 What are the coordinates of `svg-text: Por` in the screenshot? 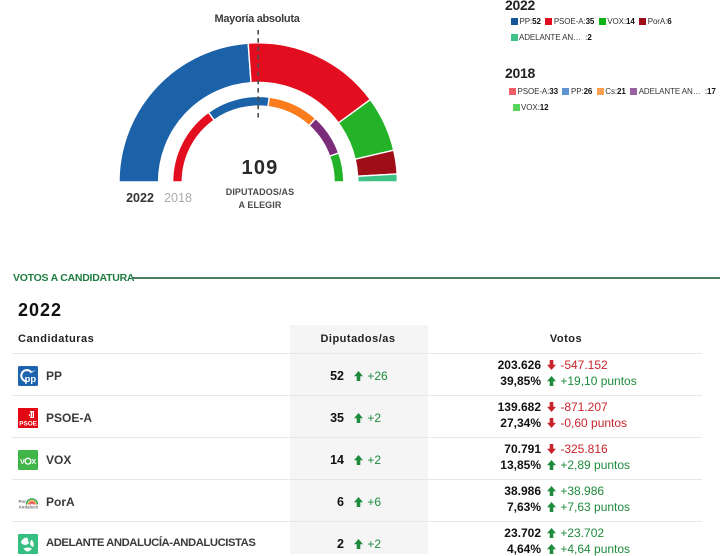 It's located at (23, 501).